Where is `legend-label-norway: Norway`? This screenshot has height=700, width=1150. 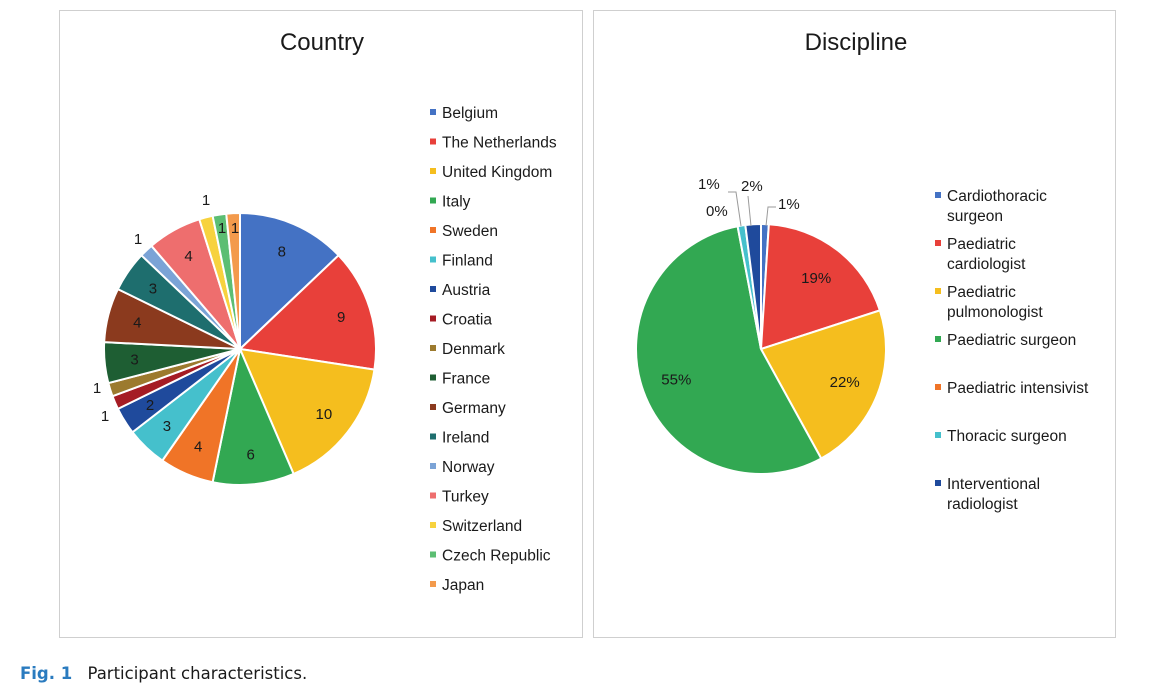
legend-label-norway: Norway is located at coordinates (468, 467).